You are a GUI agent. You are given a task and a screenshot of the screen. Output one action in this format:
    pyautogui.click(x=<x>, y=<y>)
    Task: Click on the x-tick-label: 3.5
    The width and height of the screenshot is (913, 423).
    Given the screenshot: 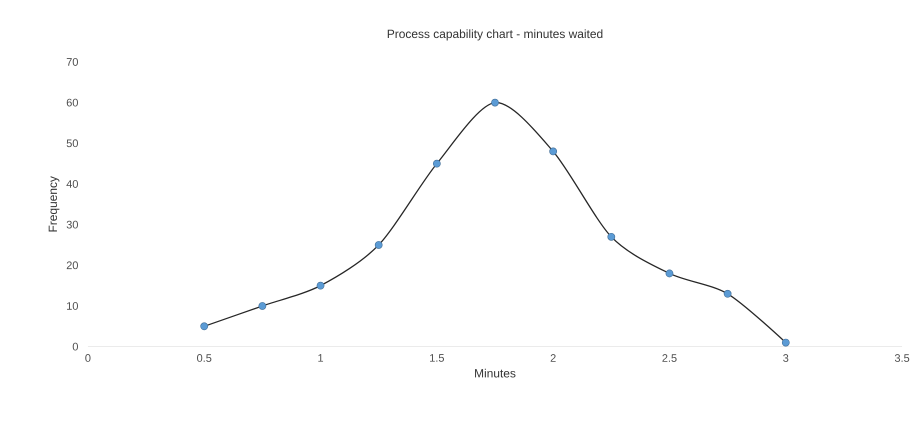 What is the action you would take?
    pyautogui.click(x=902, y=358)
    